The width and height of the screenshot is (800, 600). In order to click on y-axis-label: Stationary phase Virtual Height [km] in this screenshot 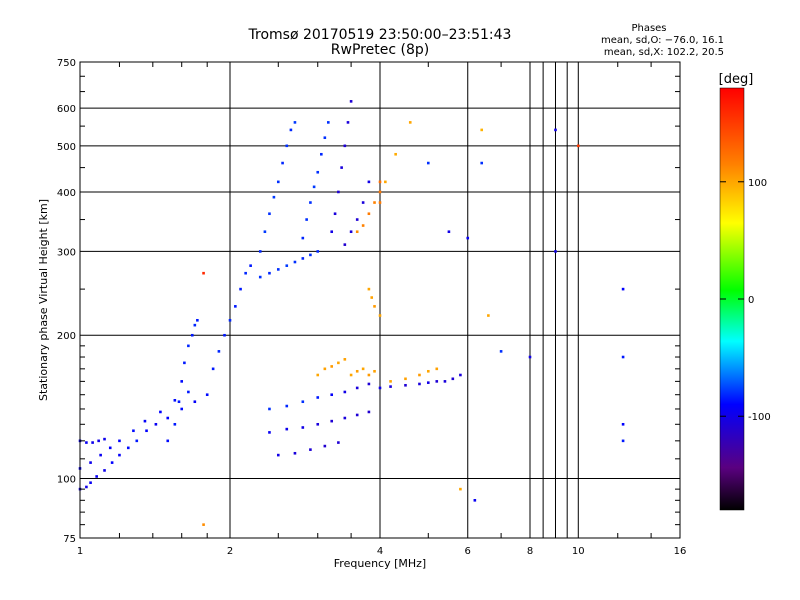, I will do `click(43, 300)`.